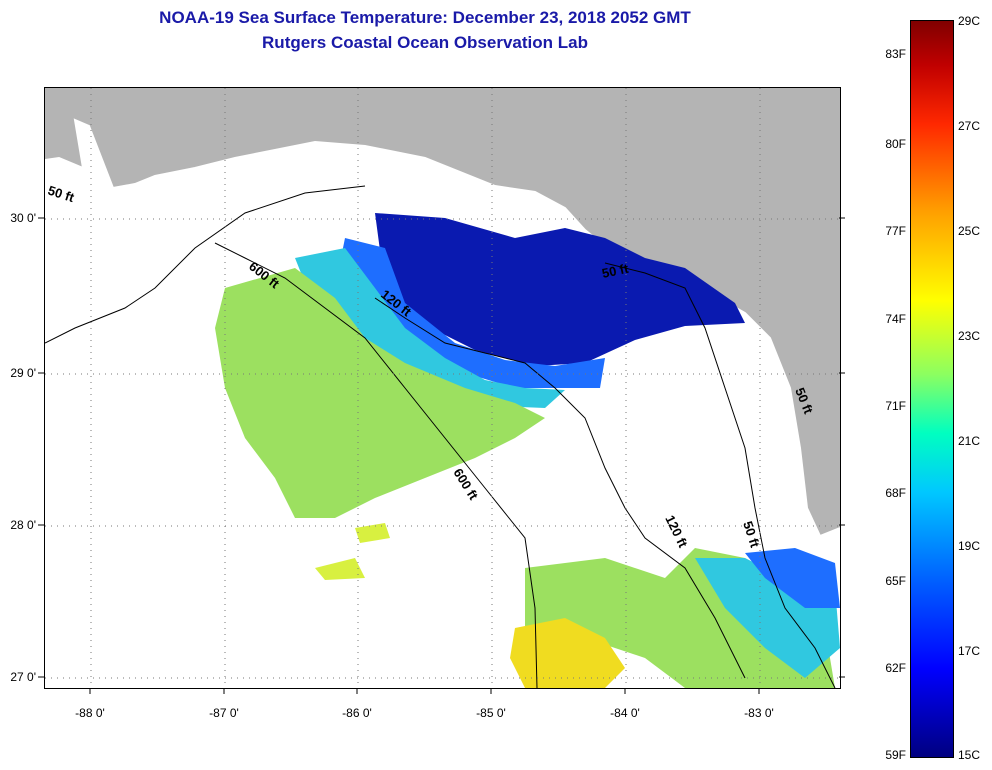 Image resolution: width=992 pixels, height=770 pixels. Describe the element at coordinates (932, 389) in the screenshot. I see `temperature-colorbar` at that location.